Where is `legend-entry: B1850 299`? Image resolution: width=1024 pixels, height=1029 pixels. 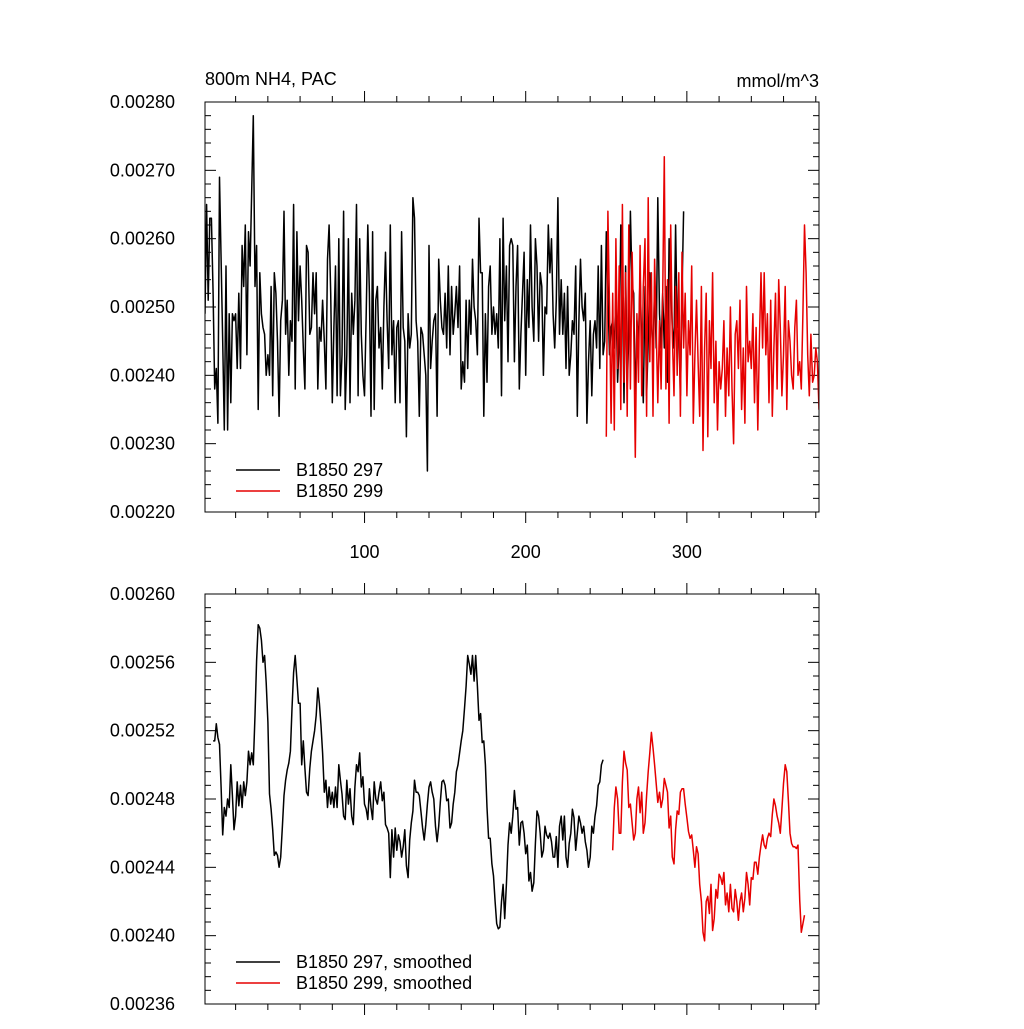
legend-entry: B1850 299 is located at coordinates (339, 491).